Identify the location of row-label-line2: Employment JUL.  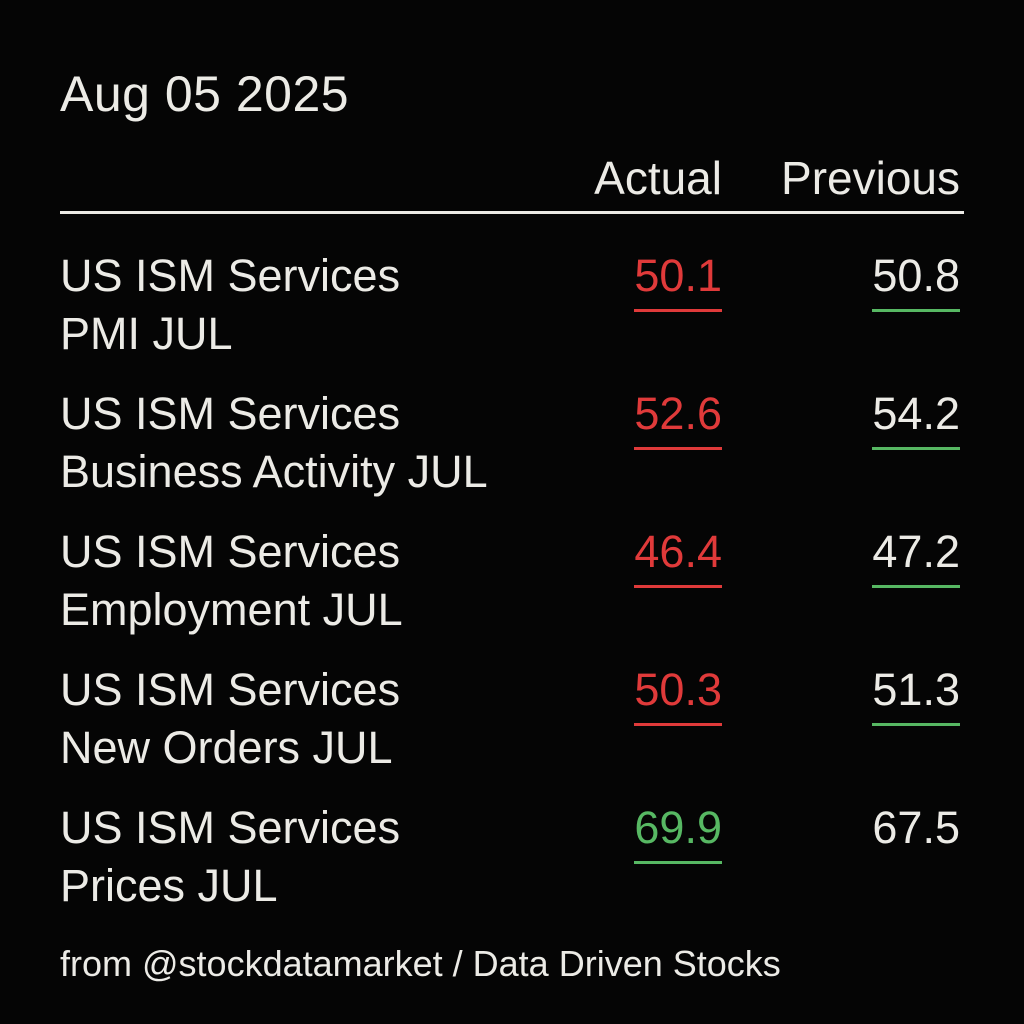
(231, 609).